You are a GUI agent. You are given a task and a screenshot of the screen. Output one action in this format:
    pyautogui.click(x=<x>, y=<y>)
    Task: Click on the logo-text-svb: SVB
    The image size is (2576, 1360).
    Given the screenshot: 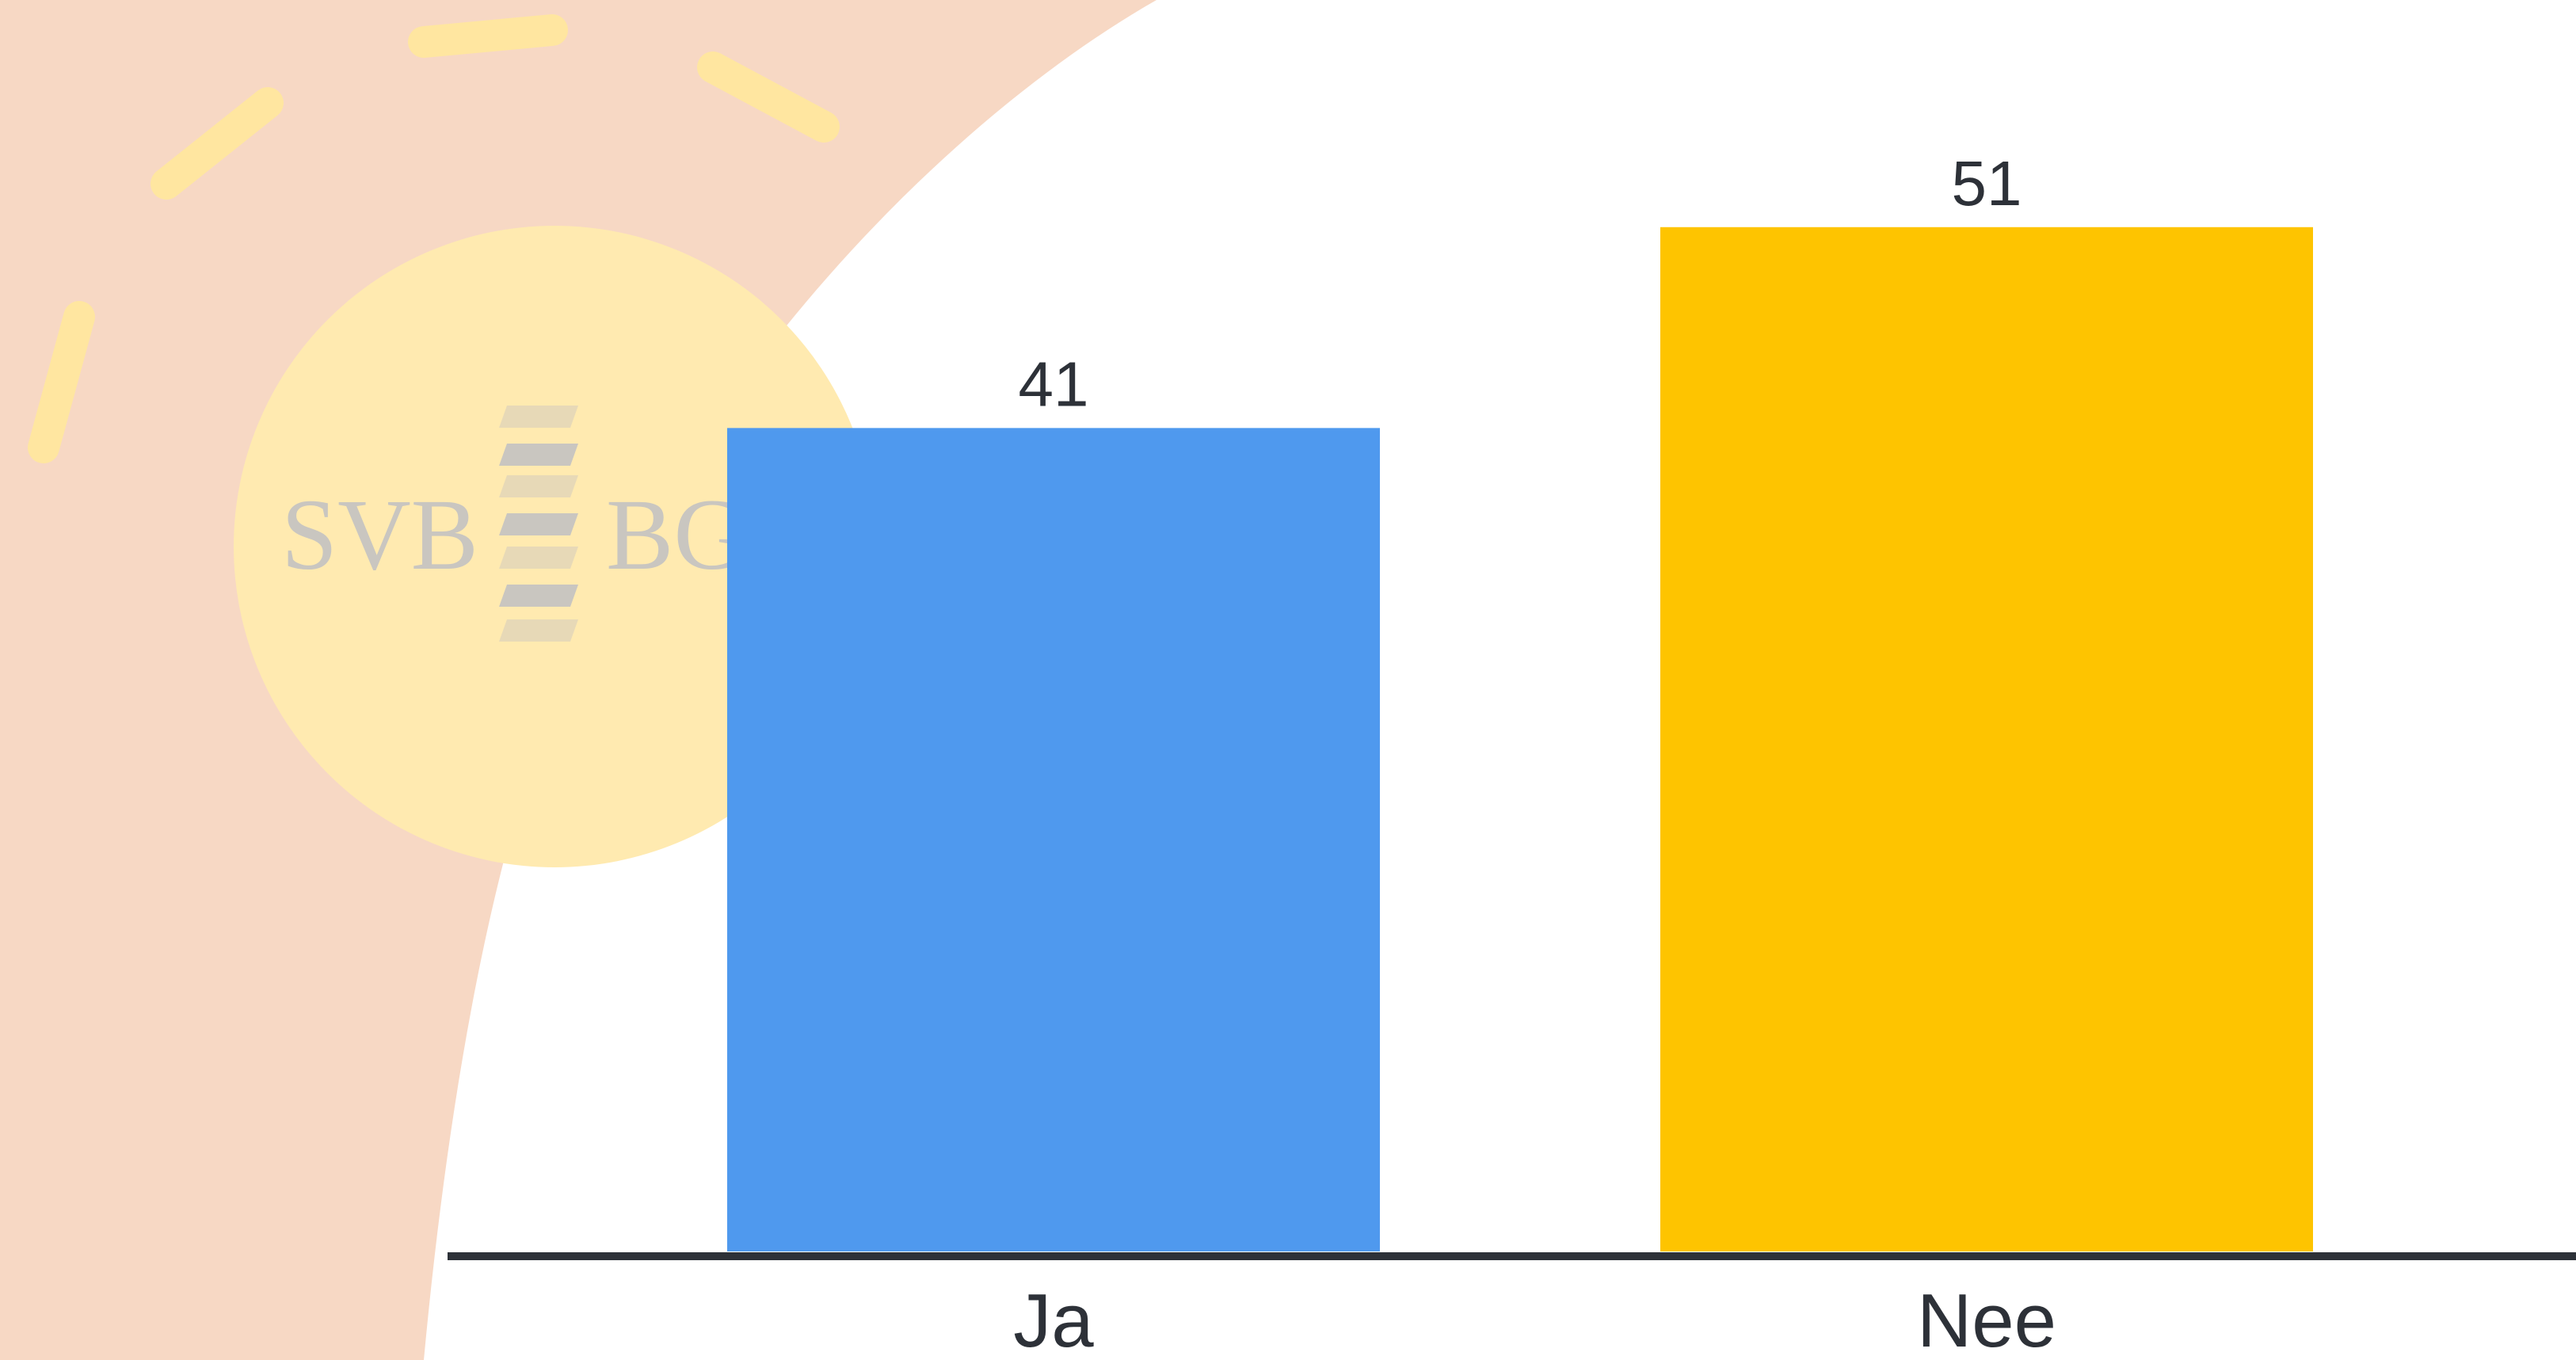 What is the action you would take?
    pyautogui.click(x=379, y=534)
    